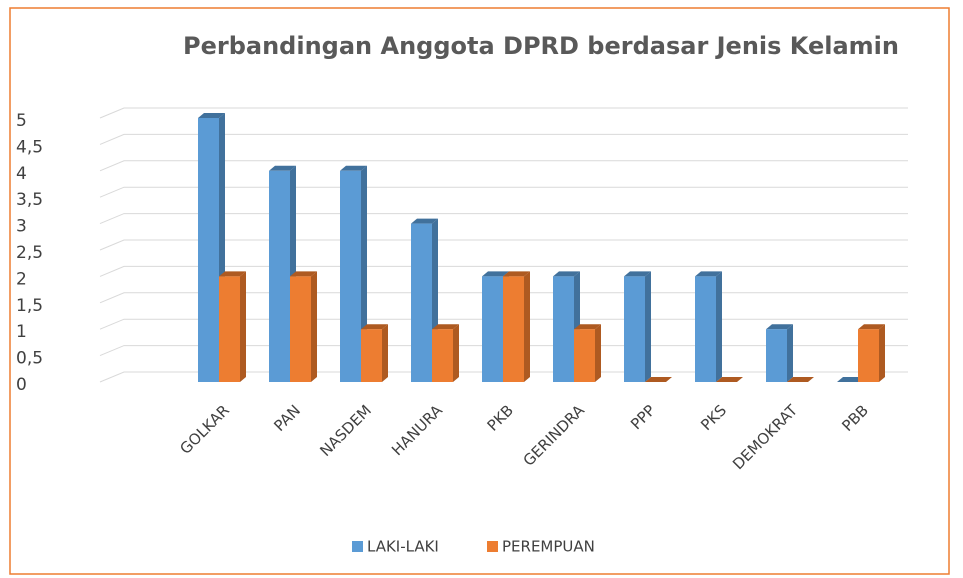 The width and height of the screenshot is (963, 578). What do you see at coordinates (21, 332) in the screenshot?
I see `y-tick-label: 1` at bounding box center [21, 332].